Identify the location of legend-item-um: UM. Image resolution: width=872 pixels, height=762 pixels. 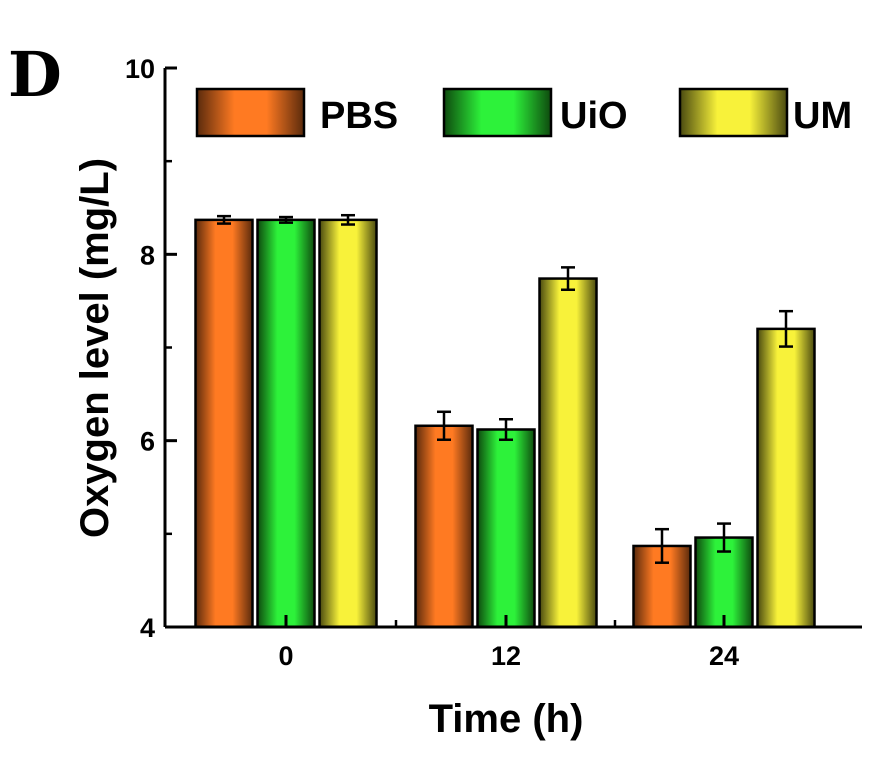
(765, 112).